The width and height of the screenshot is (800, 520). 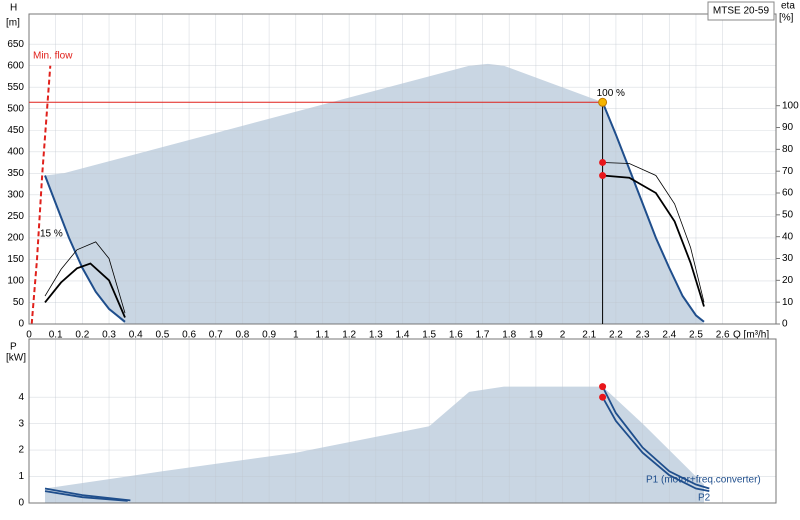 I want to click on y-tick-label: 550, so click(x=15, y=87).